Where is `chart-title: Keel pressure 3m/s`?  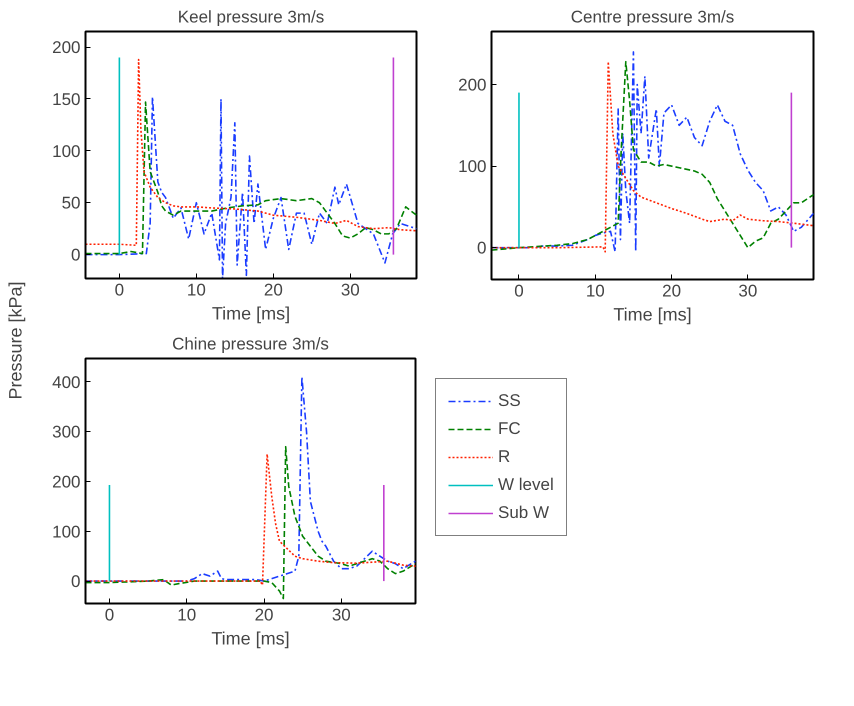 chart-title: Keel pressure 3m/s is located at coordinates (251, 17).